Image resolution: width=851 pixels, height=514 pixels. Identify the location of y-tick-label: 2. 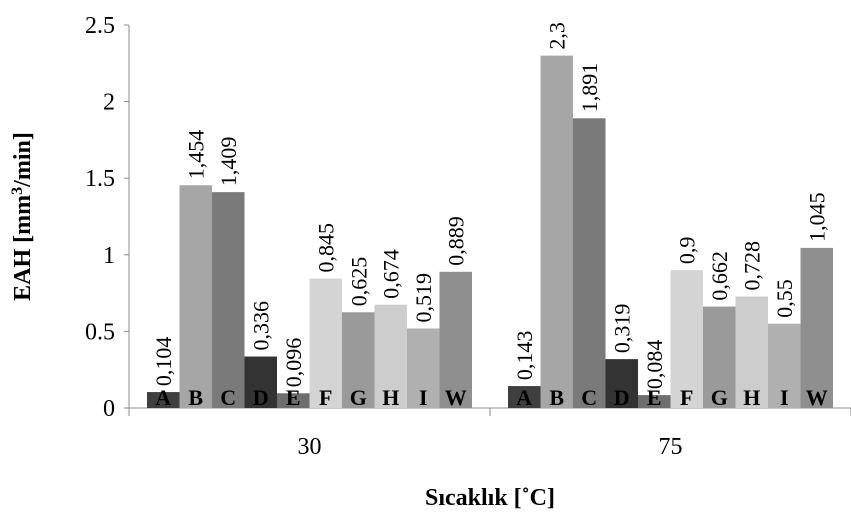
(109, 103).